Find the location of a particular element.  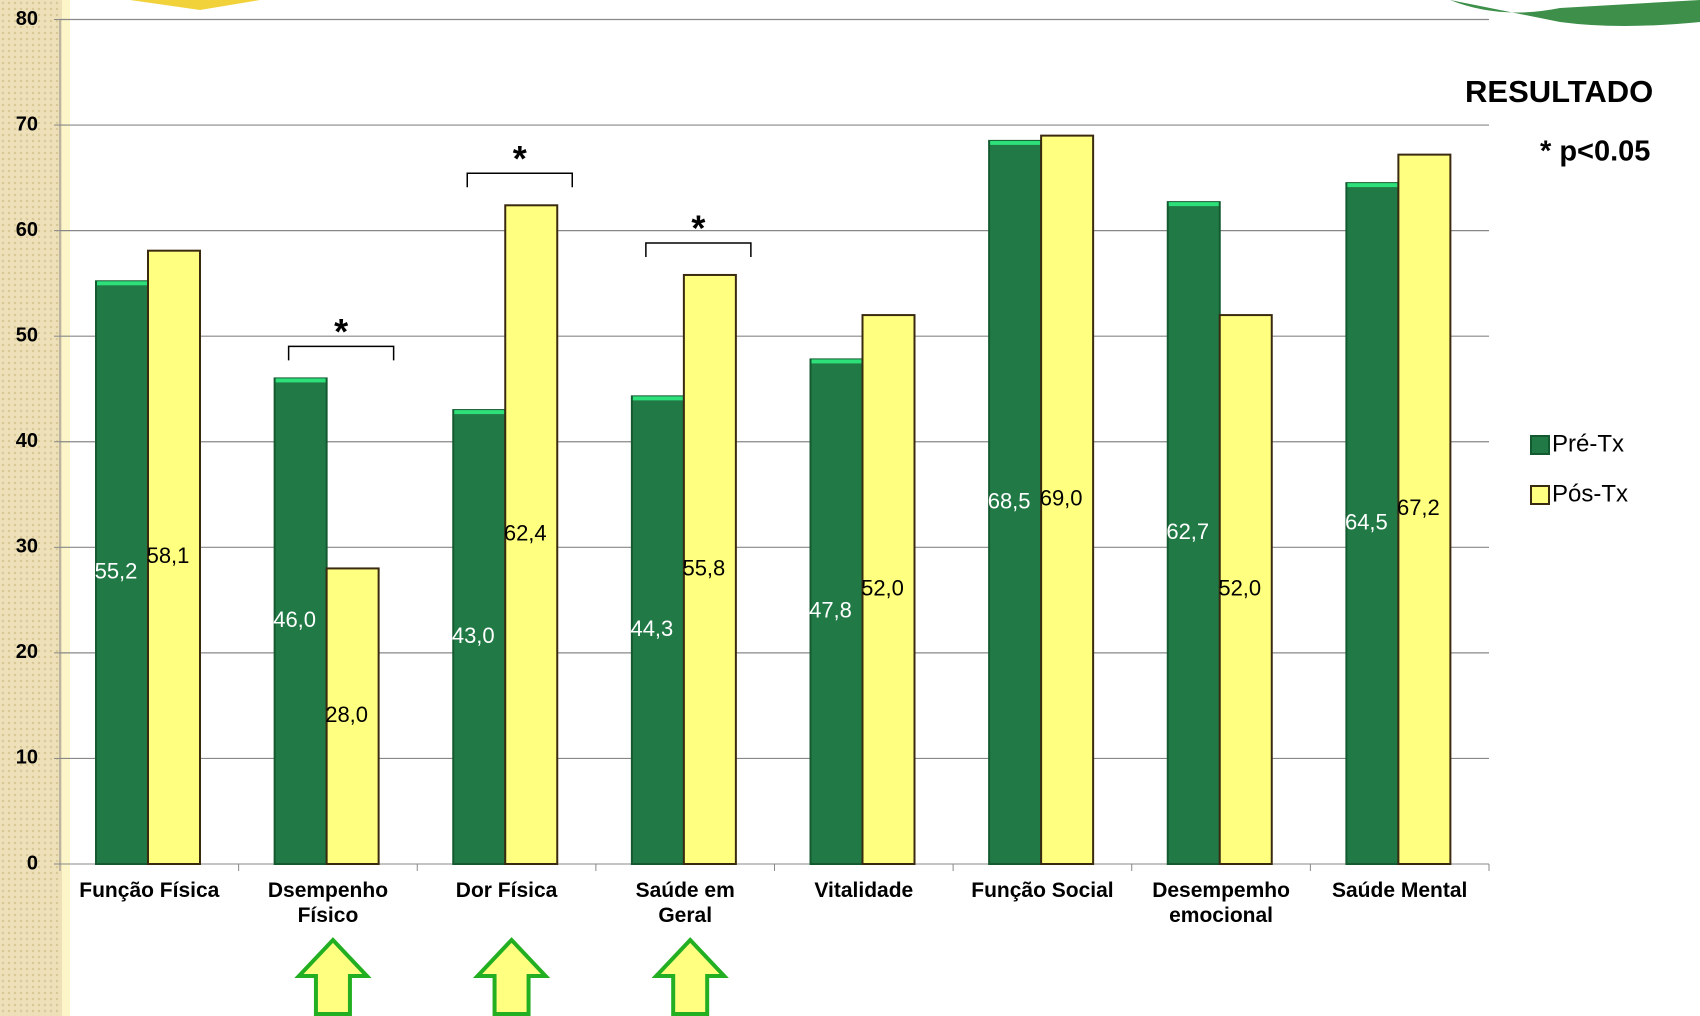

x-tick-label: Saúde Mental is located at coordinates (1400, 890).